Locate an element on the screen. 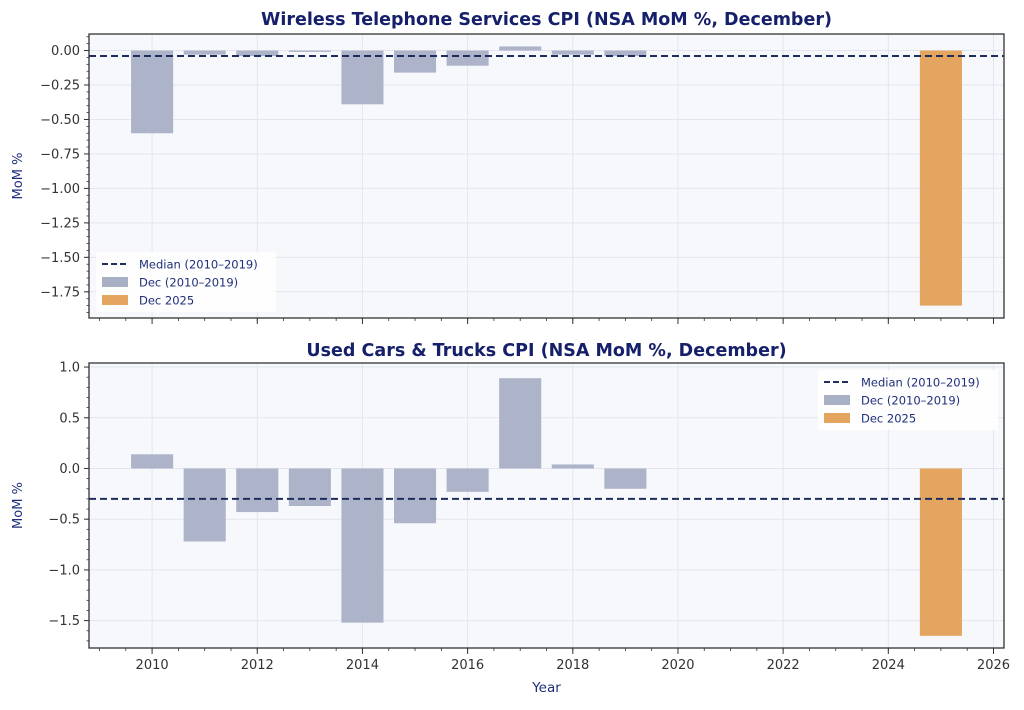 The width and height of the screenshot is (1024, 710). y-tick-label: 1.0 is located at coordinates (69, 368).